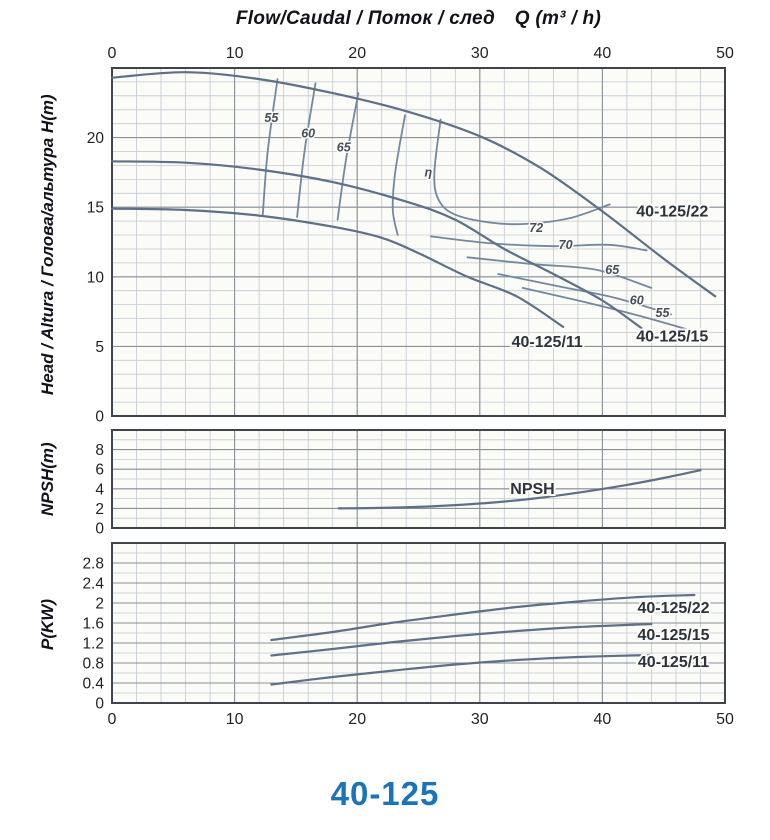 Image resolution: width=770 pixels, height=840 pixels. I want to click on figure-title: 40-125, so click(385, 793).